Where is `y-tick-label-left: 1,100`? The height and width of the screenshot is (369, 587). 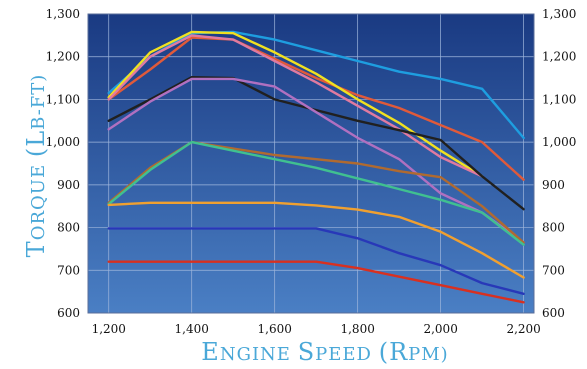 y-tick-label-left: 1,100 is located at coordinates (63, 99).